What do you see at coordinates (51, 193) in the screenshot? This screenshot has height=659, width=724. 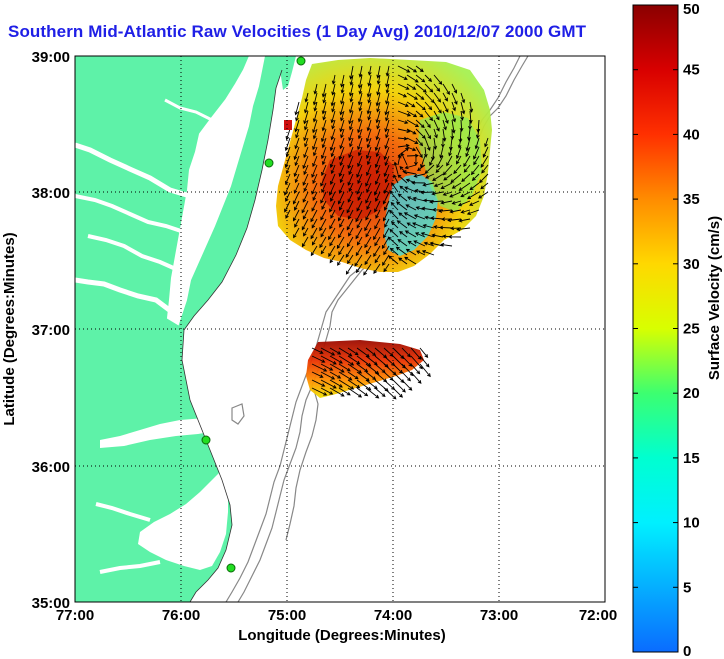 I see `lat-tick: 38:00` at bounding box center [51, 193].